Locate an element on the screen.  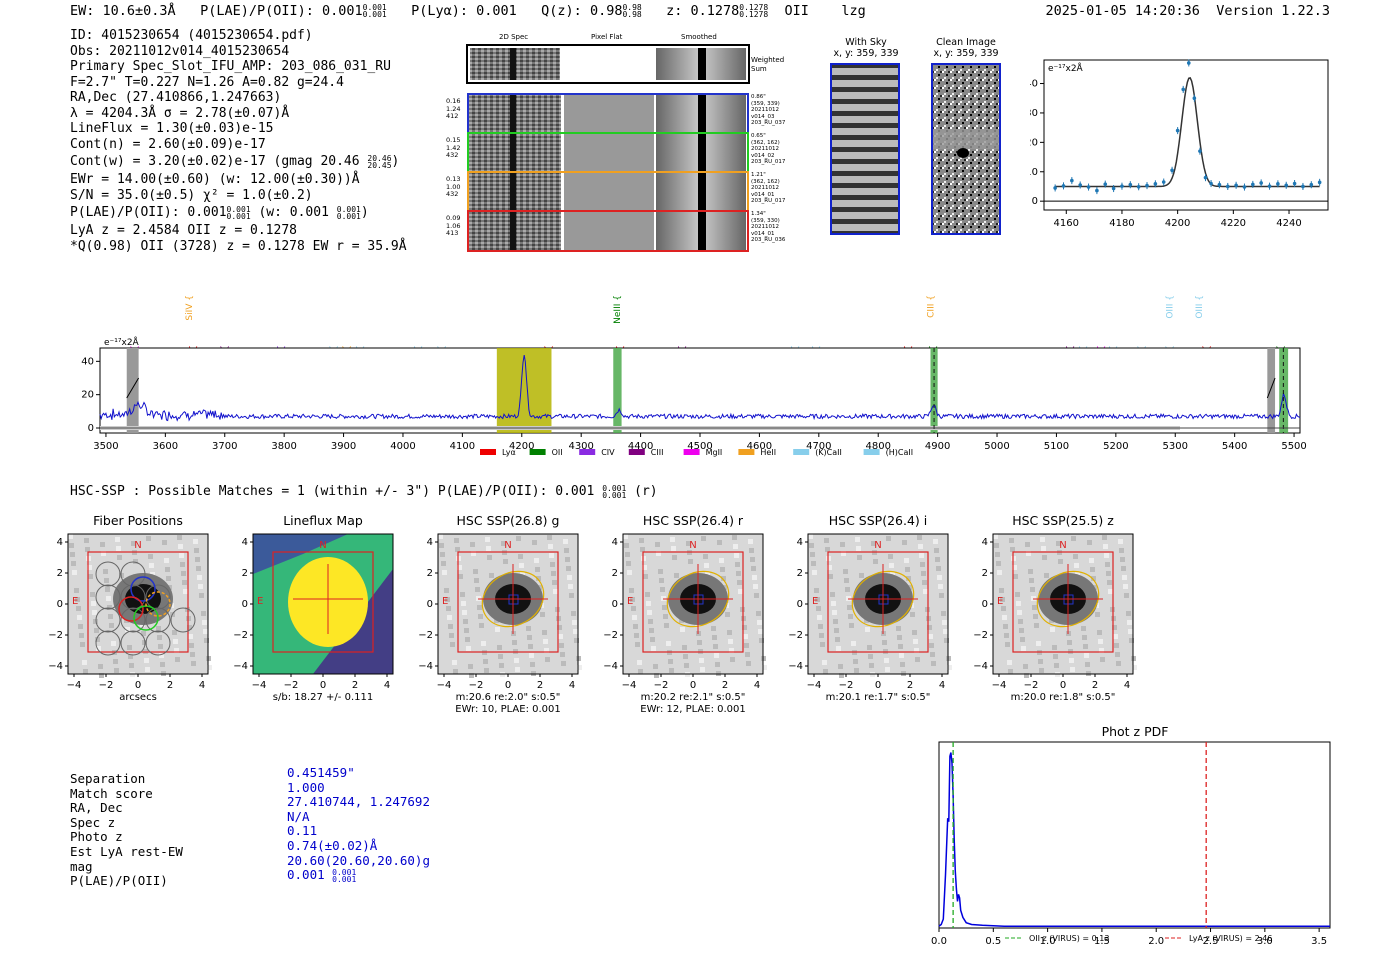
row-left-meta: 0.13 1.00 432 is located at coordinates (453, 186).